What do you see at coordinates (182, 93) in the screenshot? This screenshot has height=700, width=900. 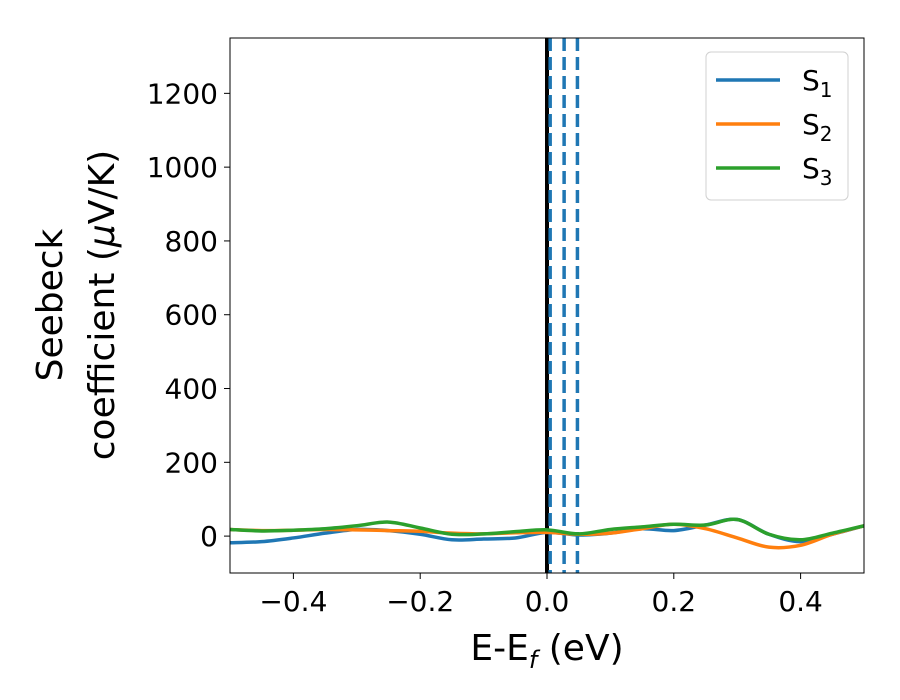 I see `y-tick-label: 1200` at bounding box center [182, 93].